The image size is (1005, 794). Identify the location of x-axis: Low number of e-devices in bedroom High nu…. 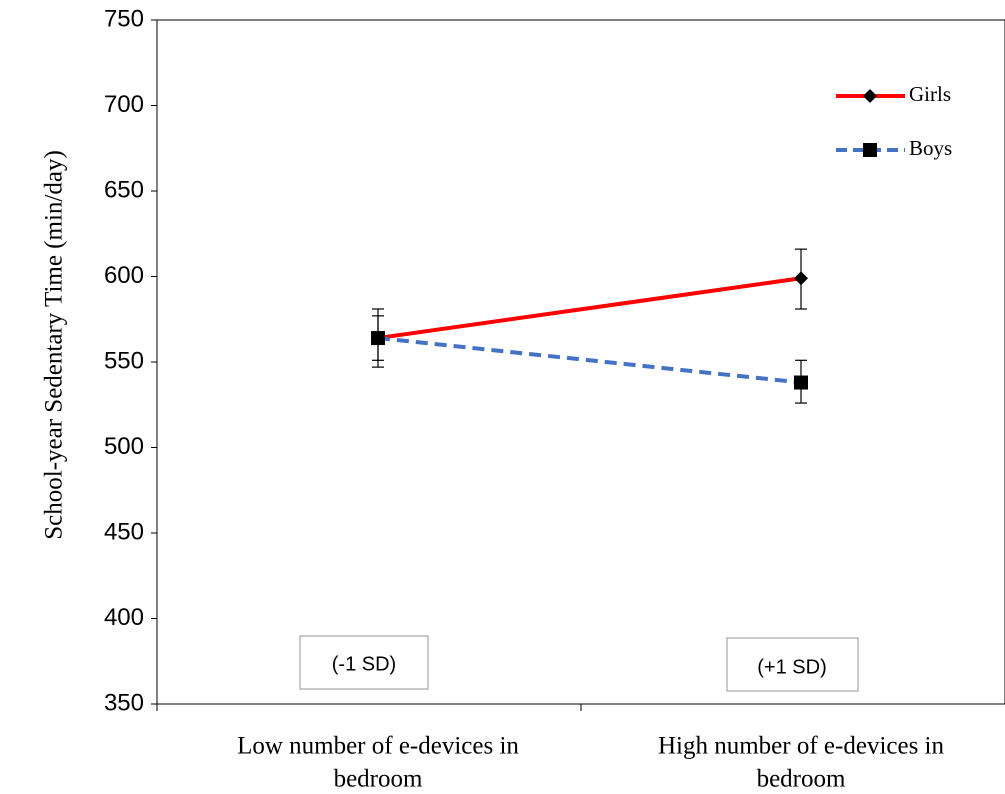
(550, 748).